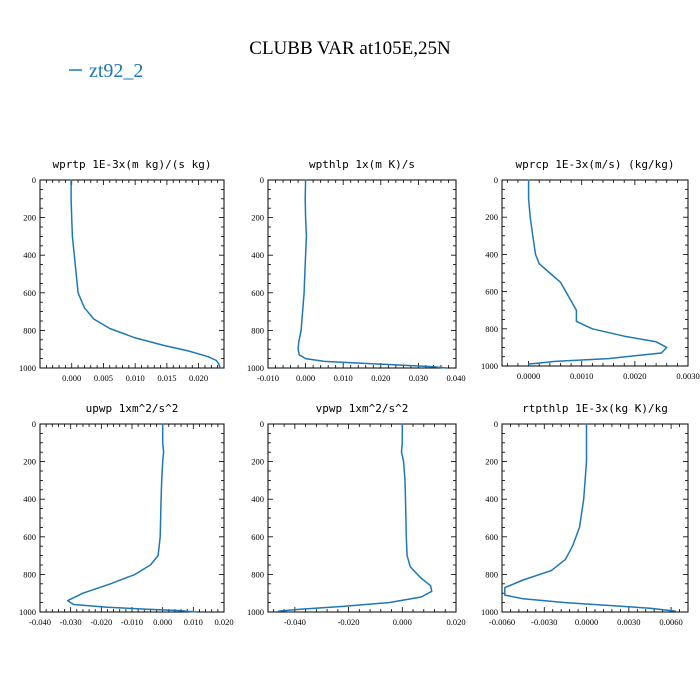 This screenshot has width=700, height=700. What do you see at coordinates (634, 376) in the screenshot?
I see `x-tick-label: 0.0020` at bounding box center [634, 376].